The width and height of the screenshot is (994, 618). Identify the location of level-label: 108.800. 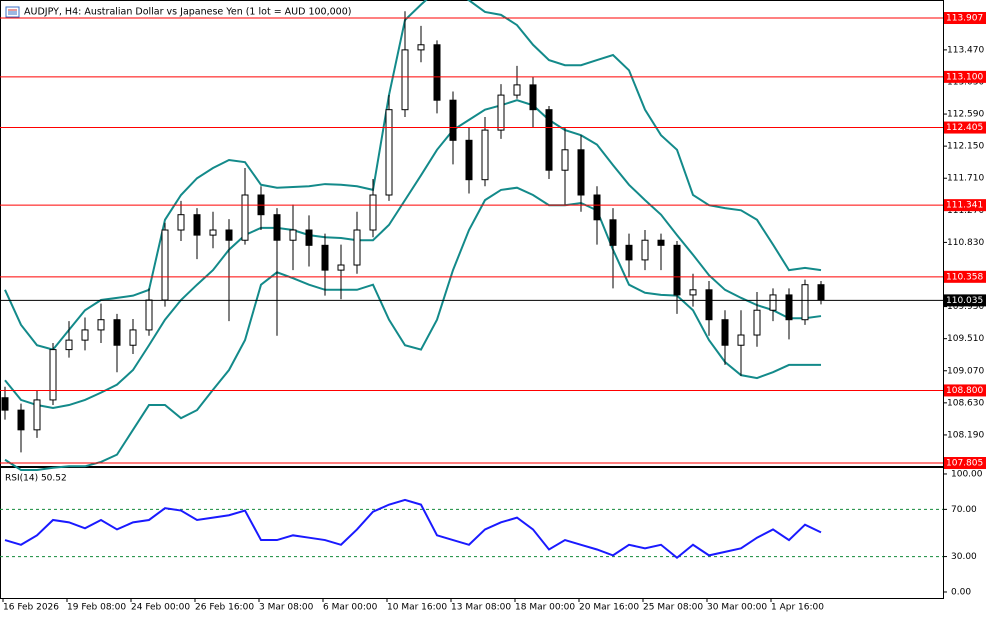
(964, 391).